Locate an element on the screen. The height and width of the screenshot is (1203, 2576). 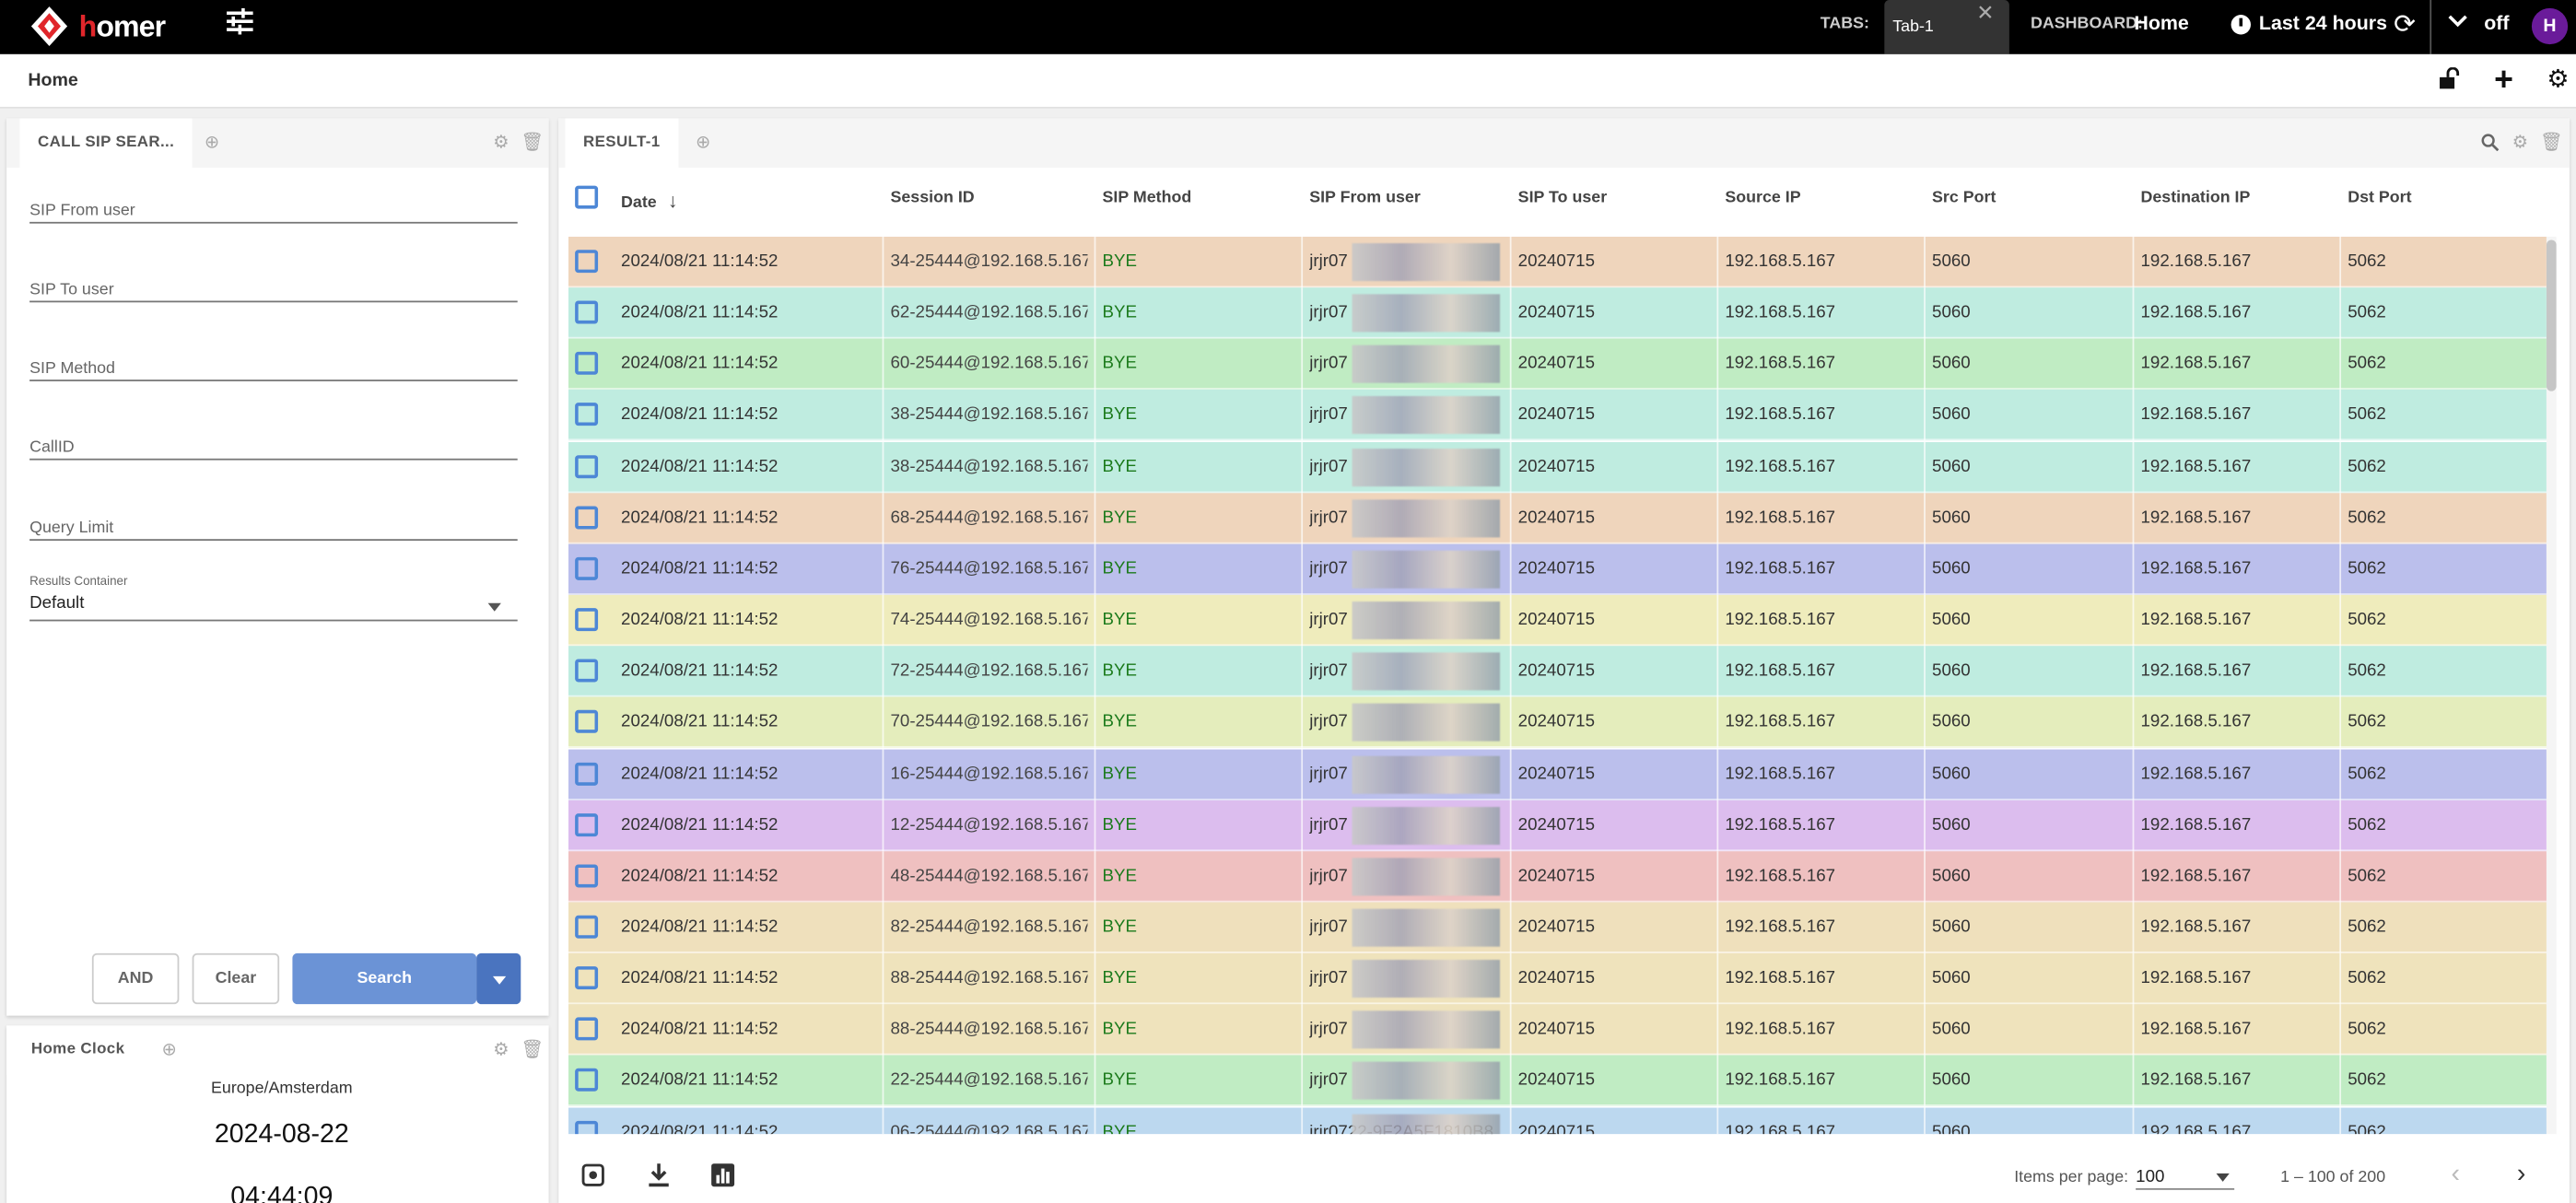
clock-icon is located at coordinates (2241, 25).